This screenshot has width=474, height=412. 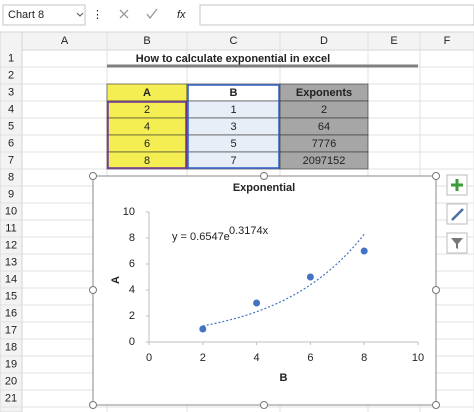 What do you see at coordinates (181, 15) in the screenshot?
I see `insert-function: fx` at bounding box center [181, 15].